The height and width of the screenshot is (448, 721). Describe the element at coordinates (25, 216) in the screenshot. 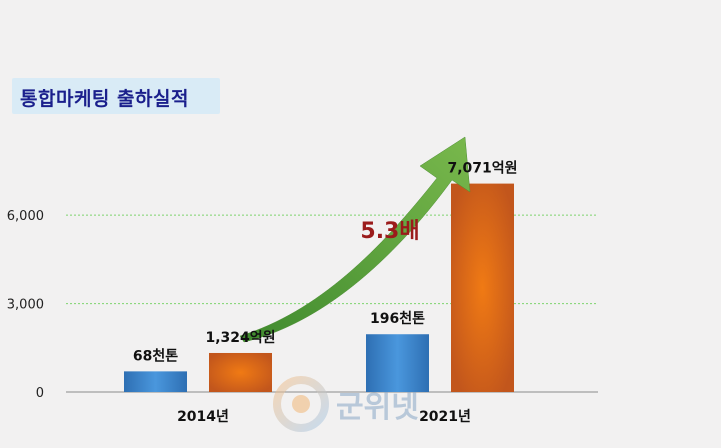

I see `y-tick-label: 6,000` at that location.